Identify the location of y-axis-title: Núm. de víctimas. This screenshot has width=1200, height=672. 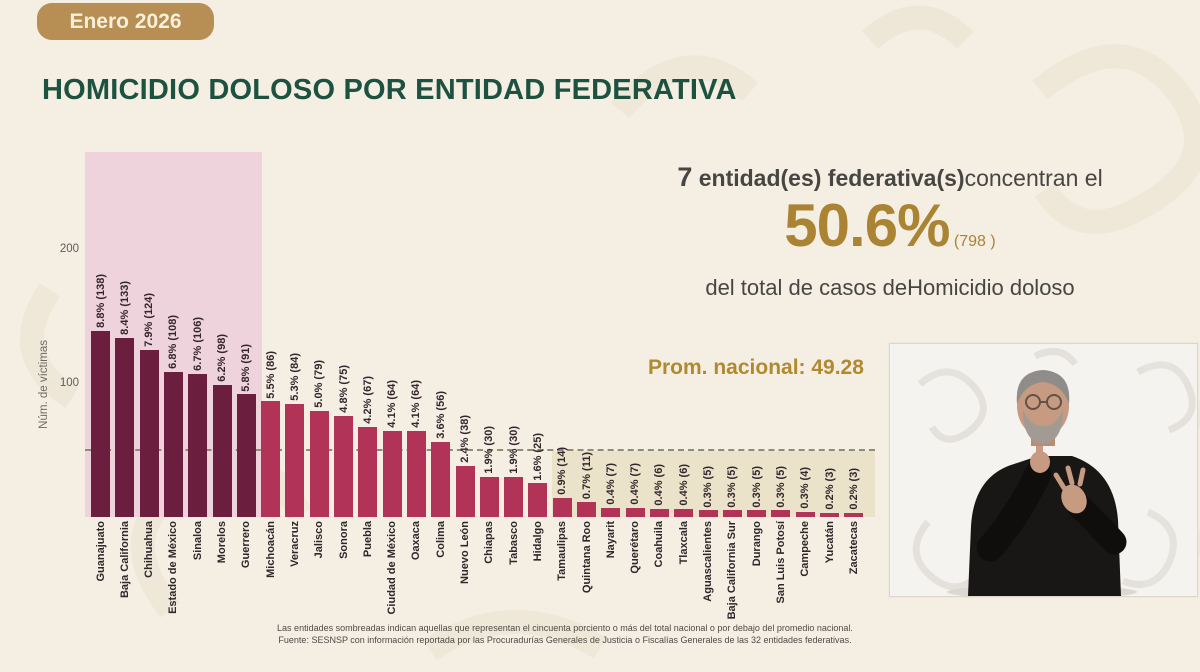
(44, 384).